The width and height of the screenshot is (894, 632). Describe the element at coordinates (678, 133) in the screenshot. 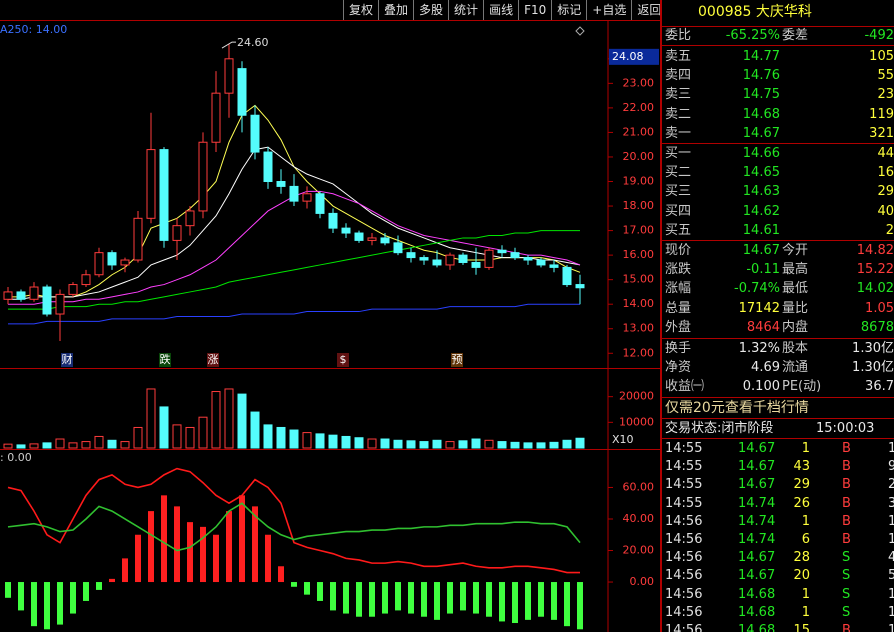

I see `order-label: 卖一` at that location.